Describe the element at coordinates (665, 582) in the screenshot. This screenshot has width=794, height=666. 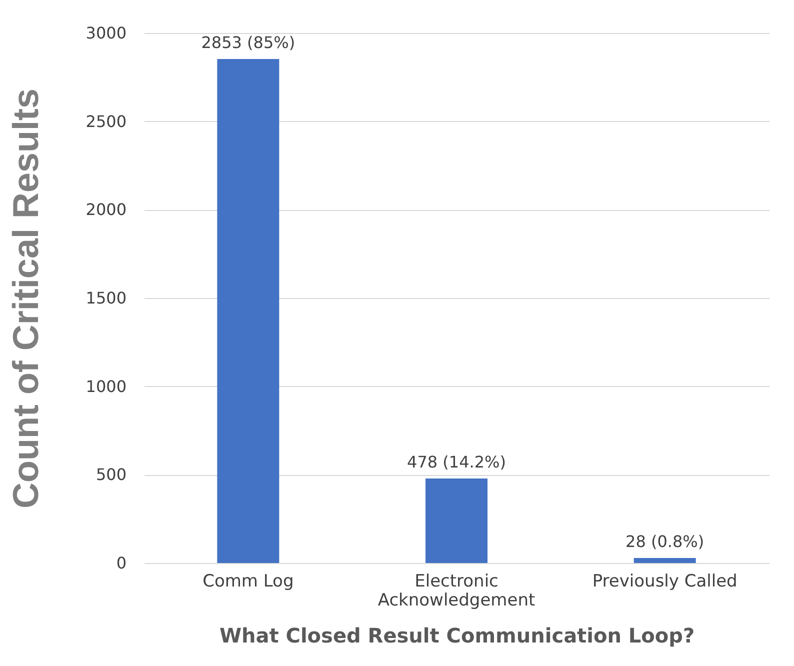
I see `x-tick-label: Previously Called` at that location.